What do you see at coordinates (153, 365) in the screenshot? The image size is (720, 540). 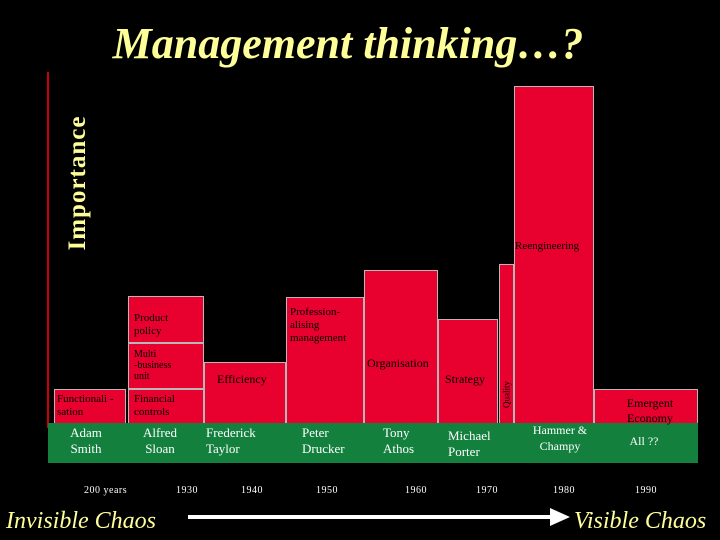 I see `bar-label-multi-business-unit: Multi -business unit` at bounding box center [153, 365].